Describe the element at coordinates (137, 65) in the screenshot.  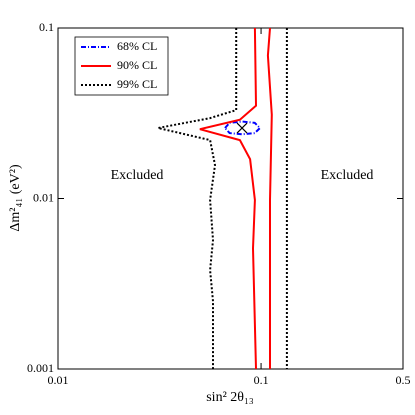
I see `legend-label: 90% CL` at that location.